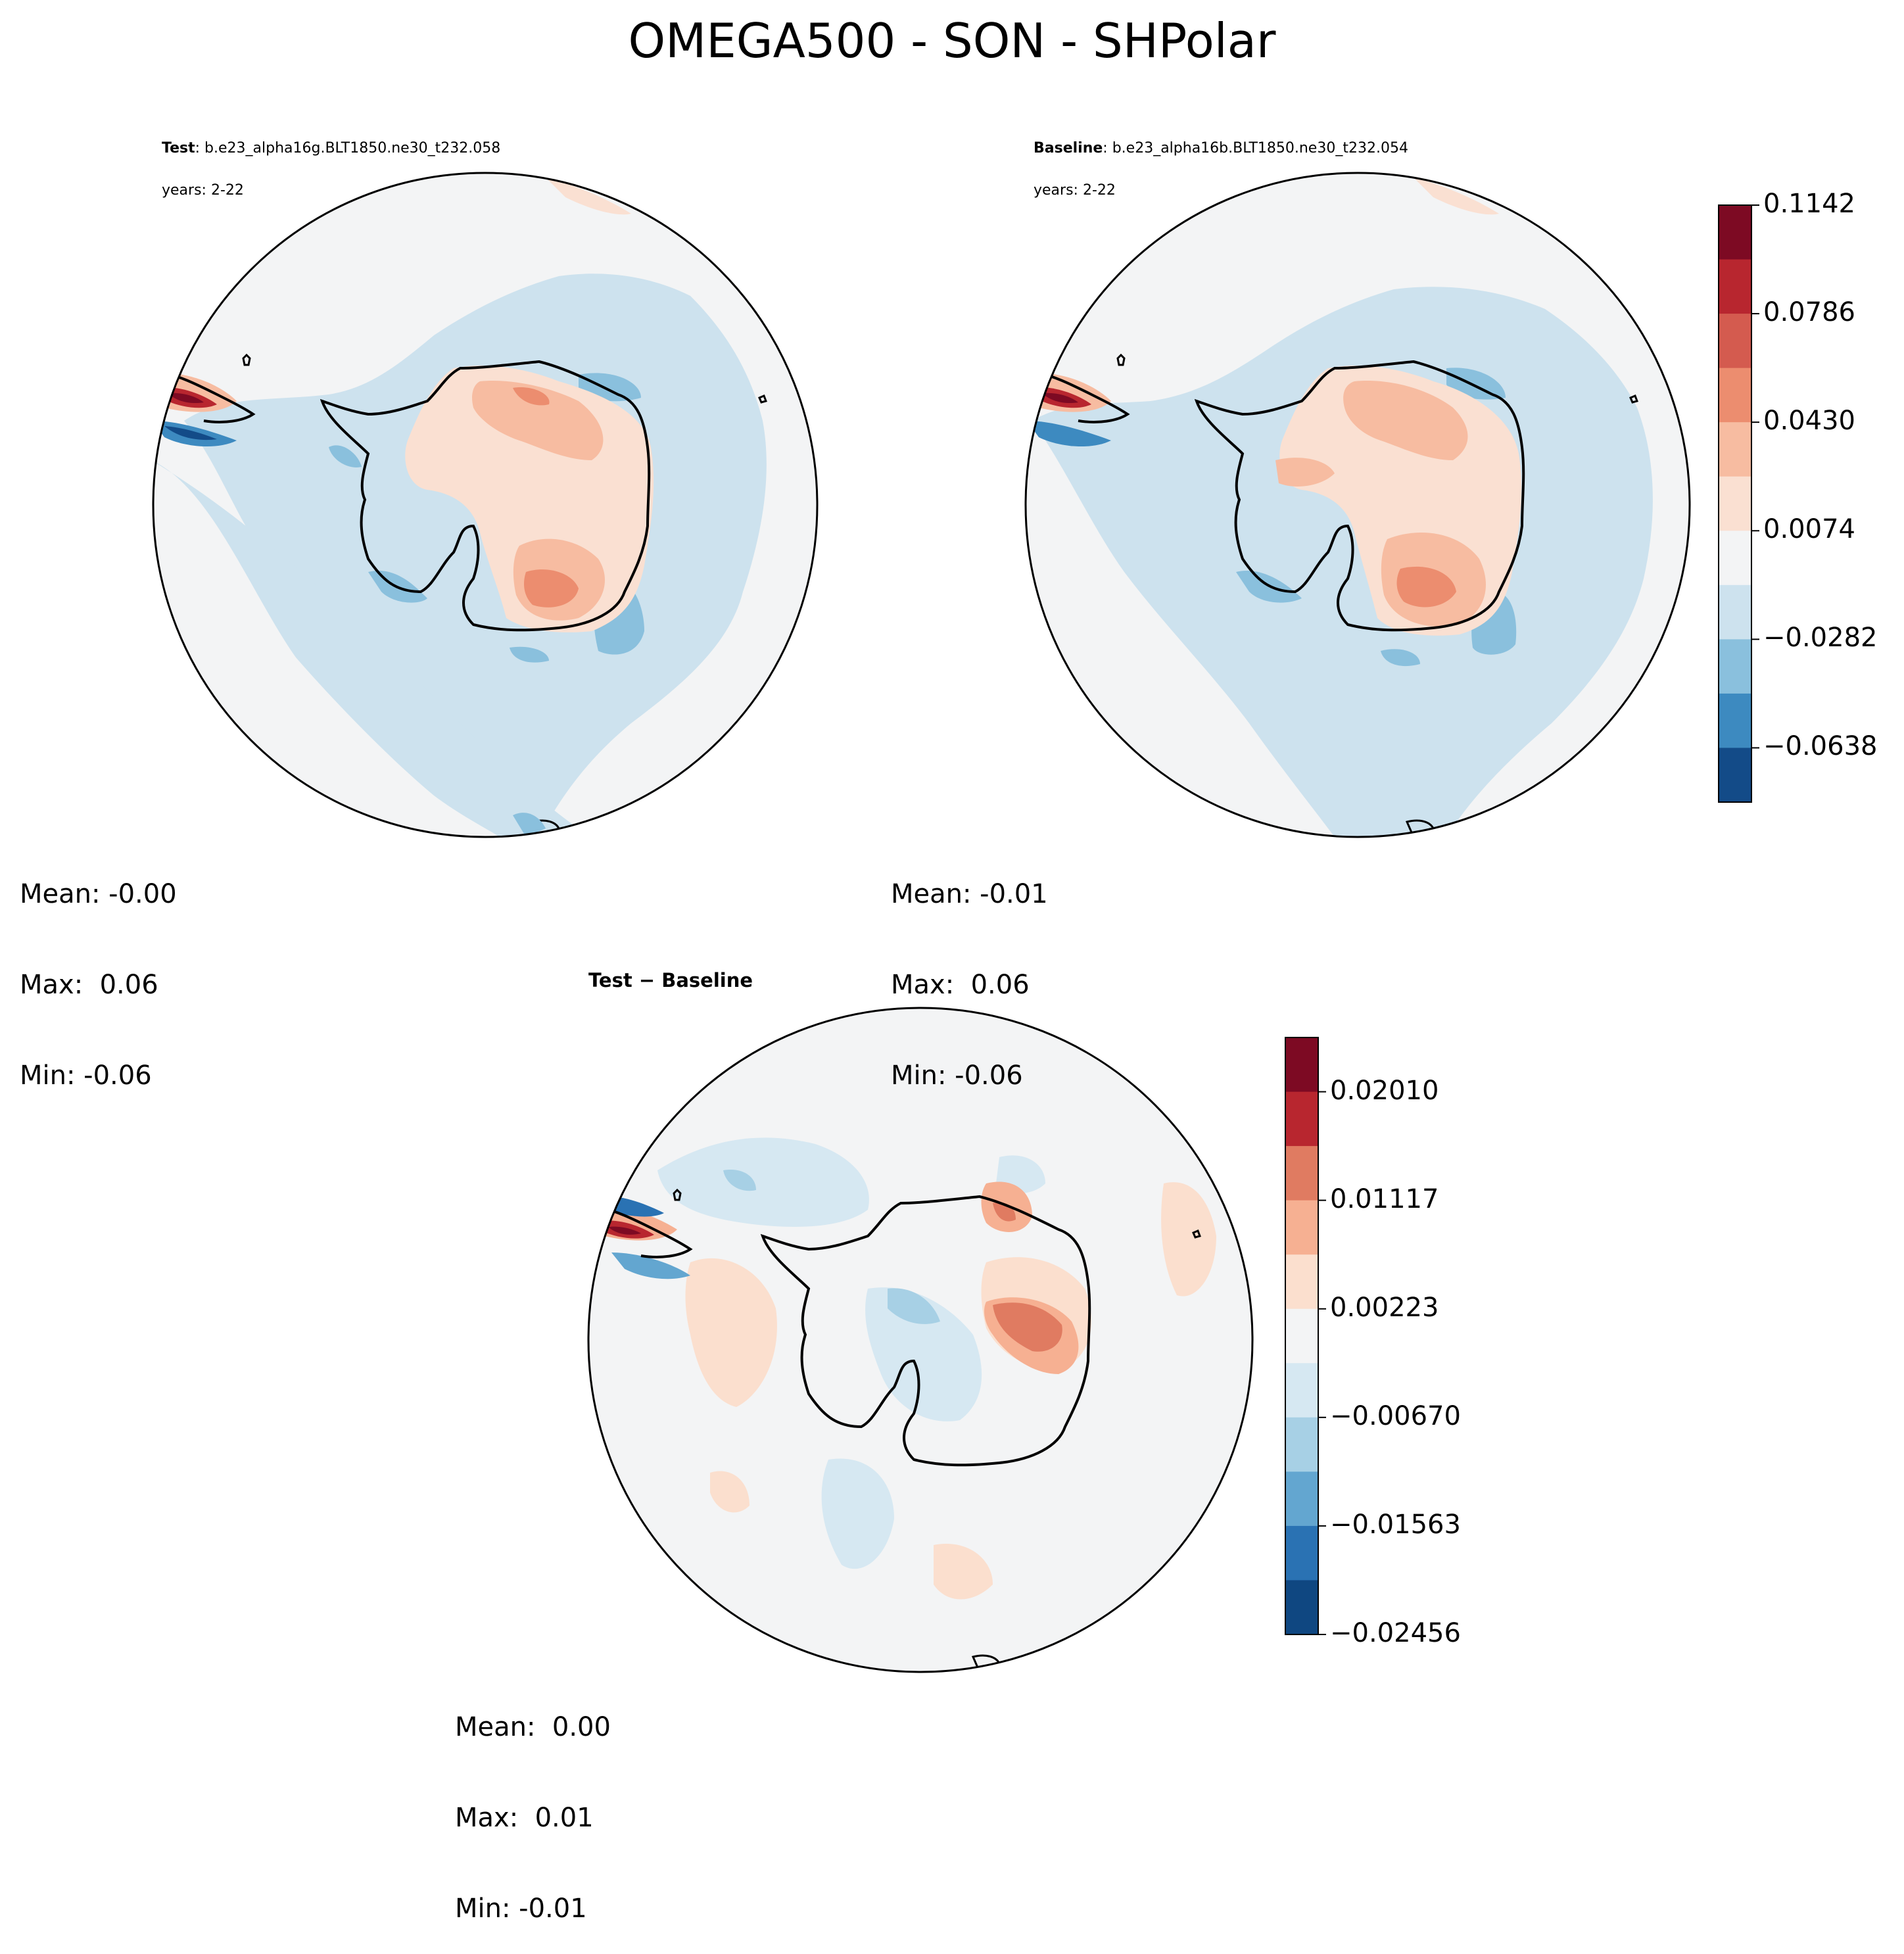 The width and height of the screenshot is (1904, 1954). I want to click on main-colorbar-tick-label: −0.0282, so click(1820, 638).